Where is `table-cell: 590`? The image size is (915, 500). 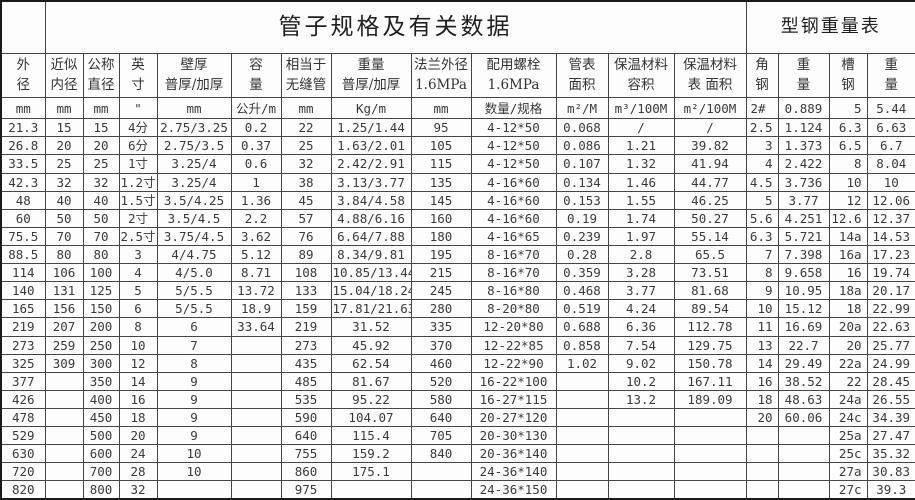
table-cell: 590 is located at coordinates (306, 417).